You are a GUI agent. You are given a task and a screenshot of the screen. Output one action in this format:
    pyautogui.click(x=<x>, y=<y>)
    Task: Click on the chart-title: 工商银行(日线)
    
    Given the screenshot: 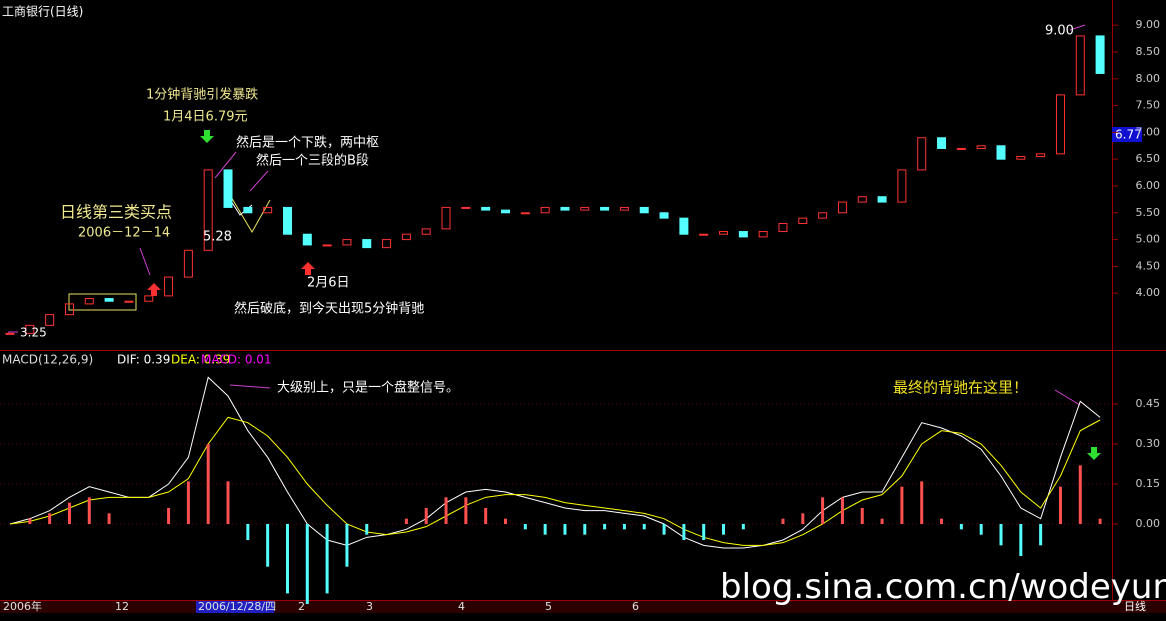 What is the action you would take?
    pyautogui.click(x=42, y=11)
    